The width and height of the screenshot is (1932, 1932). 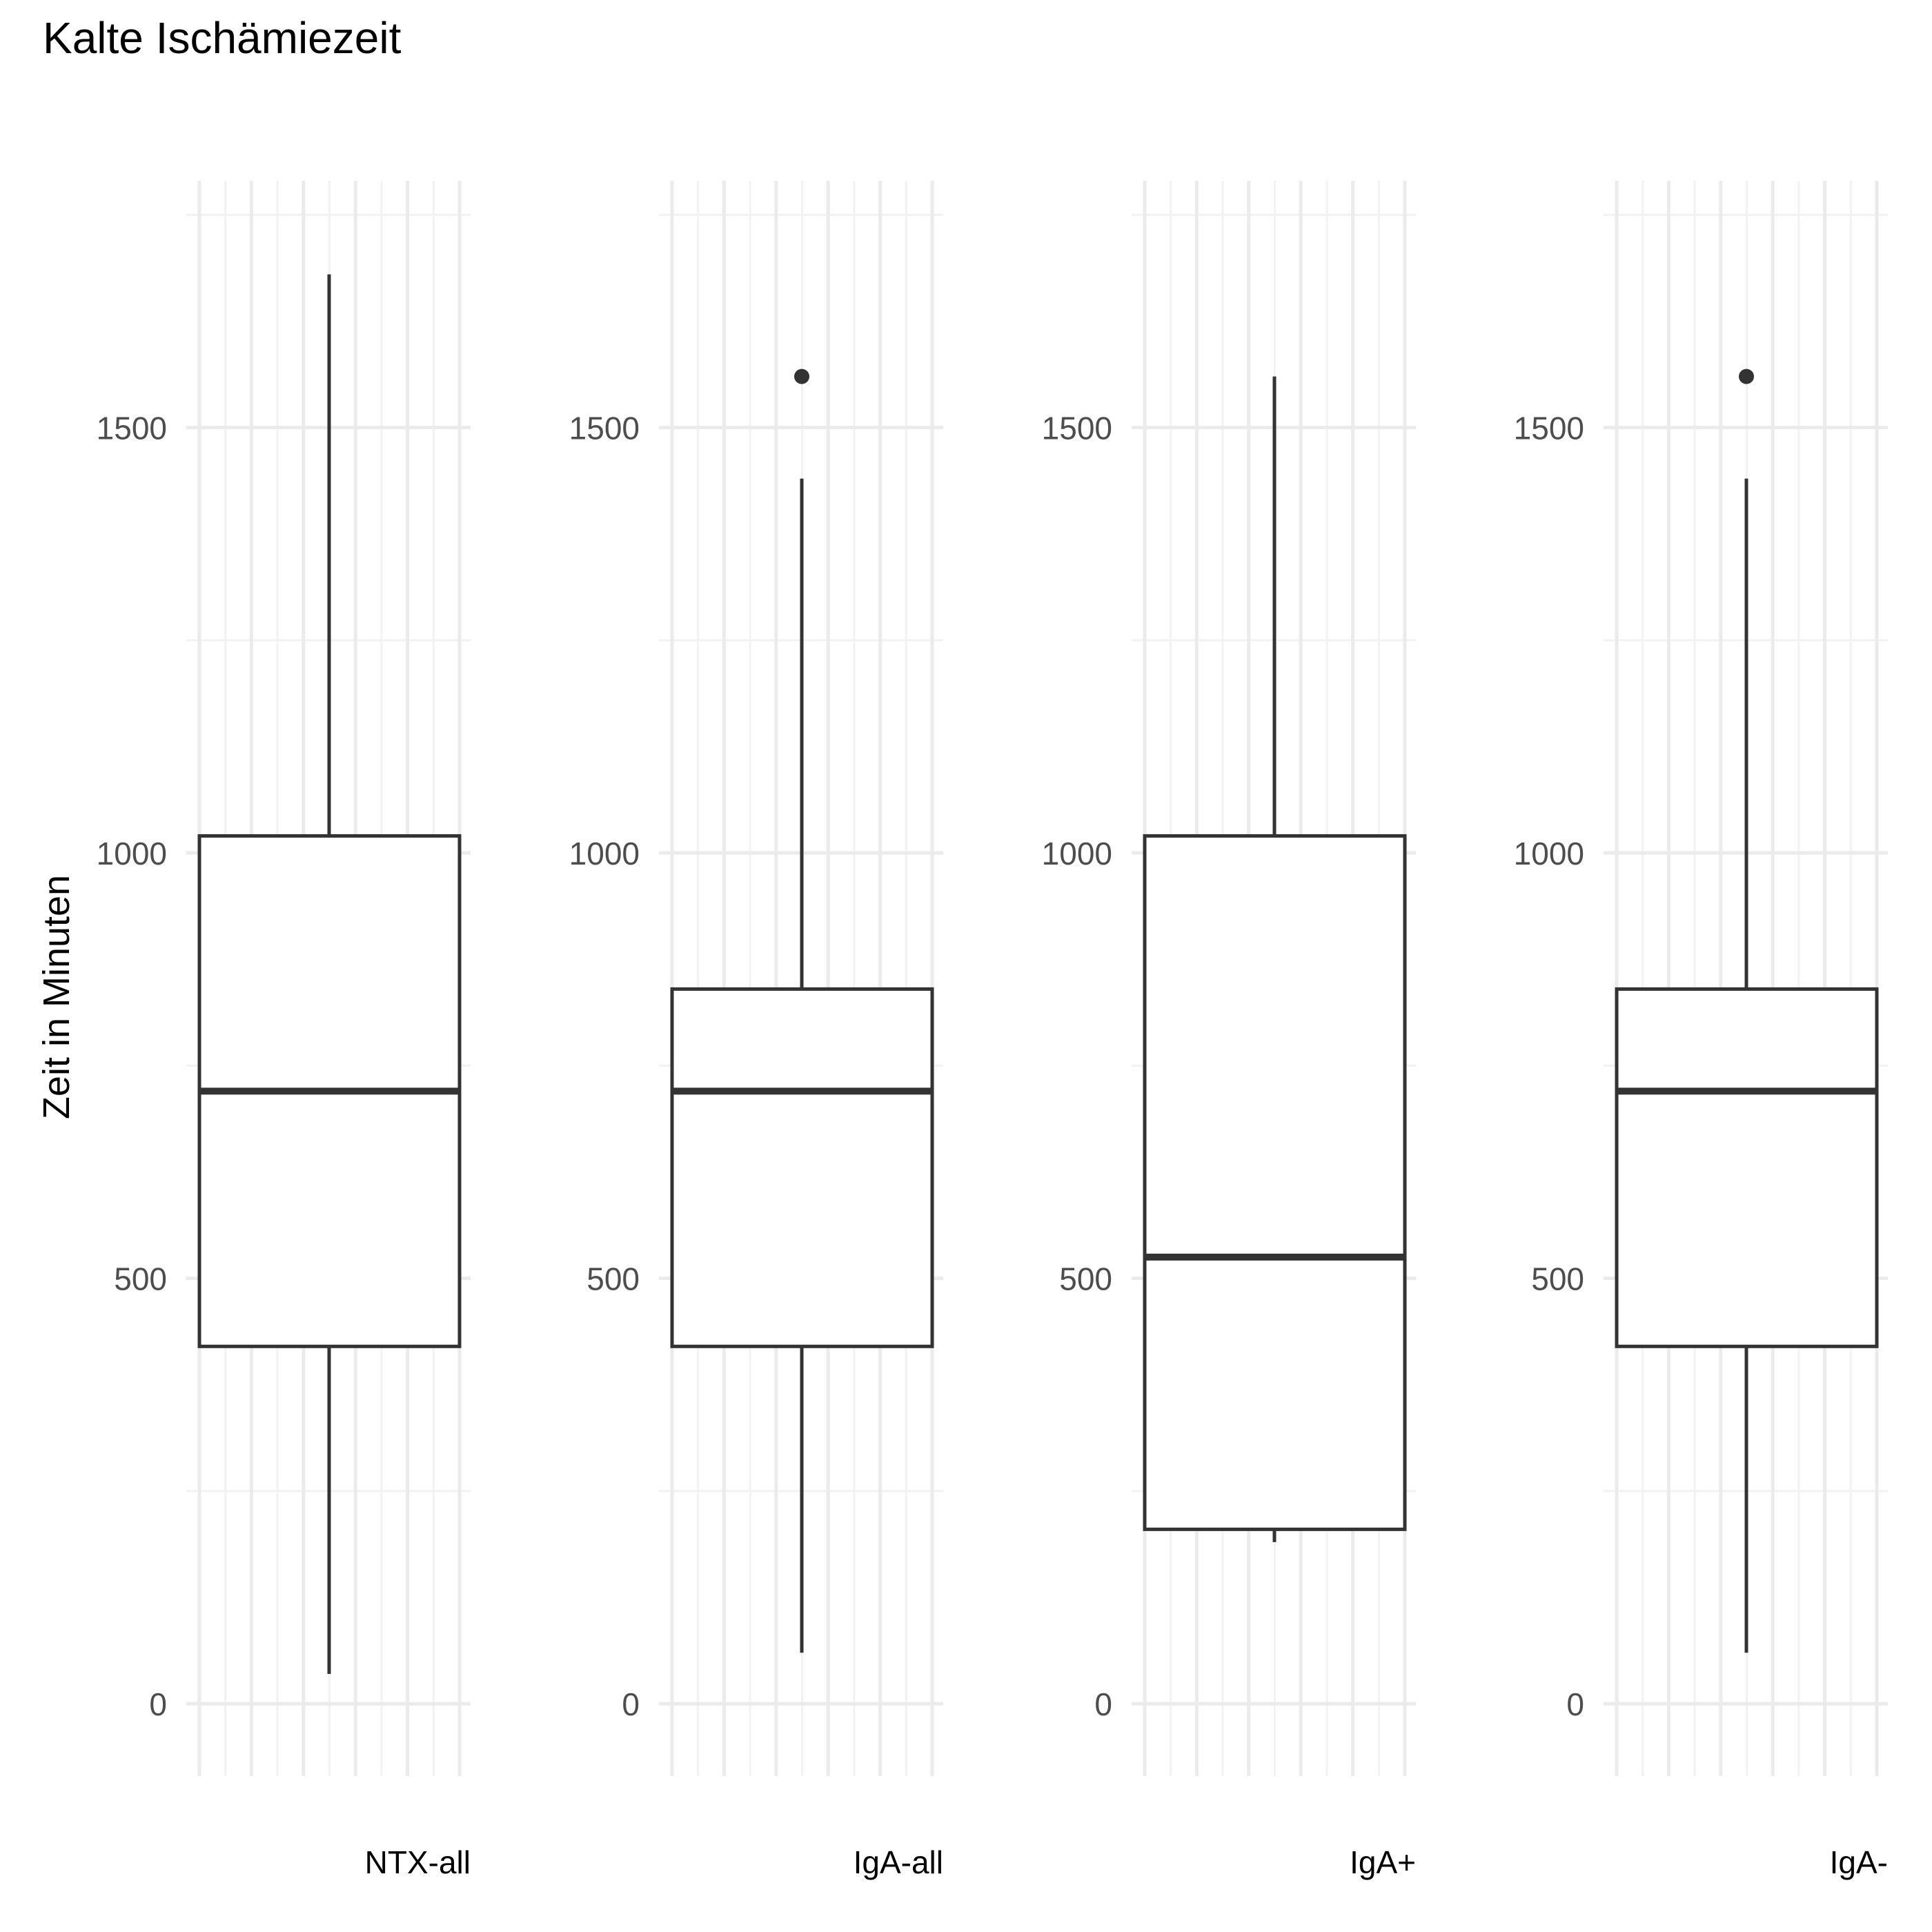 What do you see at coordinates (418, 1862) in the screenshot?
I see `x-axis-label: NTX-all` at bounding box center [418, 1862].